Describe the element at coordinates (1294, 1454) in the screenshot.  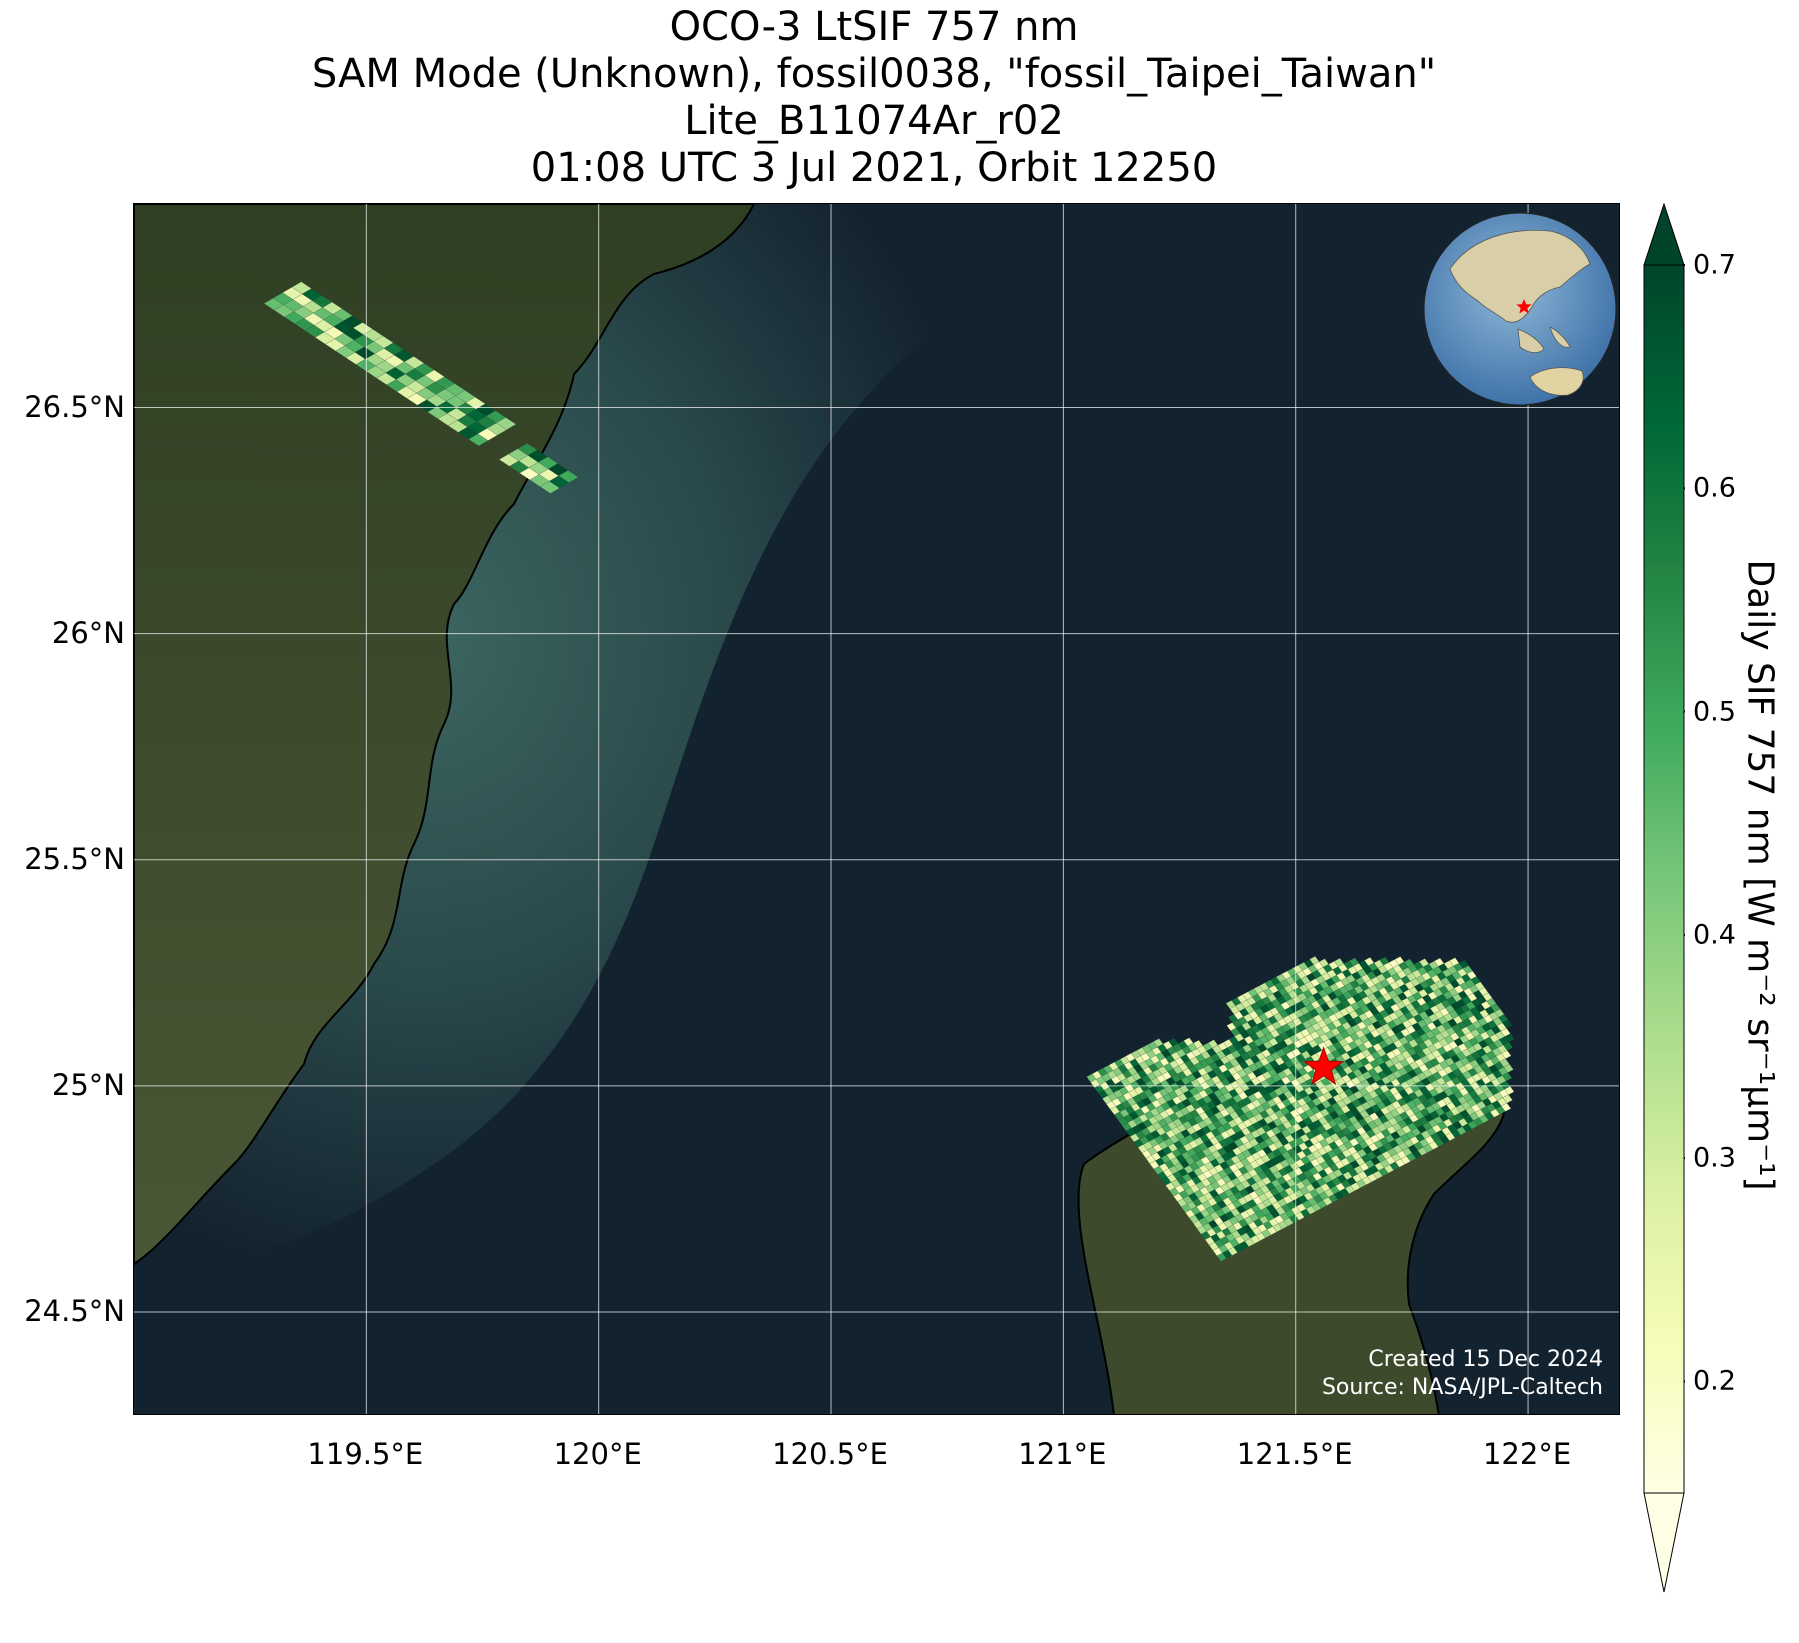
I see `lon-tick-121.5: 121.5°E` at that location.